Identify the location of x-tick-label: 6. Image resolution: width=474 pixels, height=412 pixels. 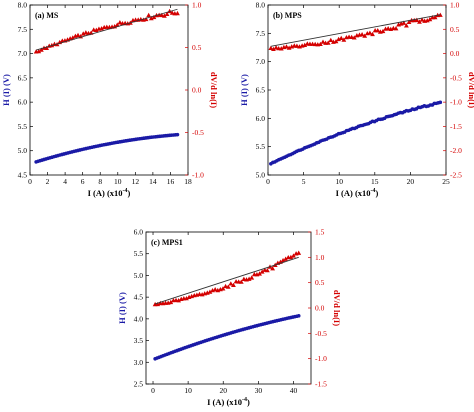
(83, 181).